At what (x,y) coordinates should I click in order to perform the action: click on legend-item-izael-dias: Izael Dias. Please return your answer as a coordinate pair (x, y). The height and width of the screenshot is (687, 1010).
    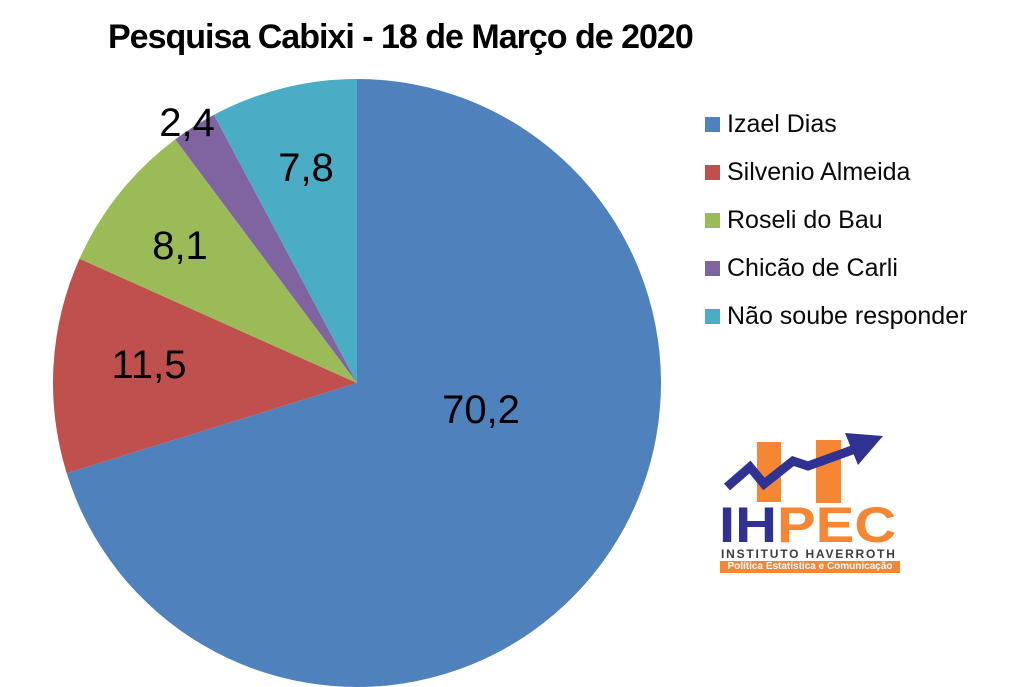
    Looking at the image, I should click on (836, 124).